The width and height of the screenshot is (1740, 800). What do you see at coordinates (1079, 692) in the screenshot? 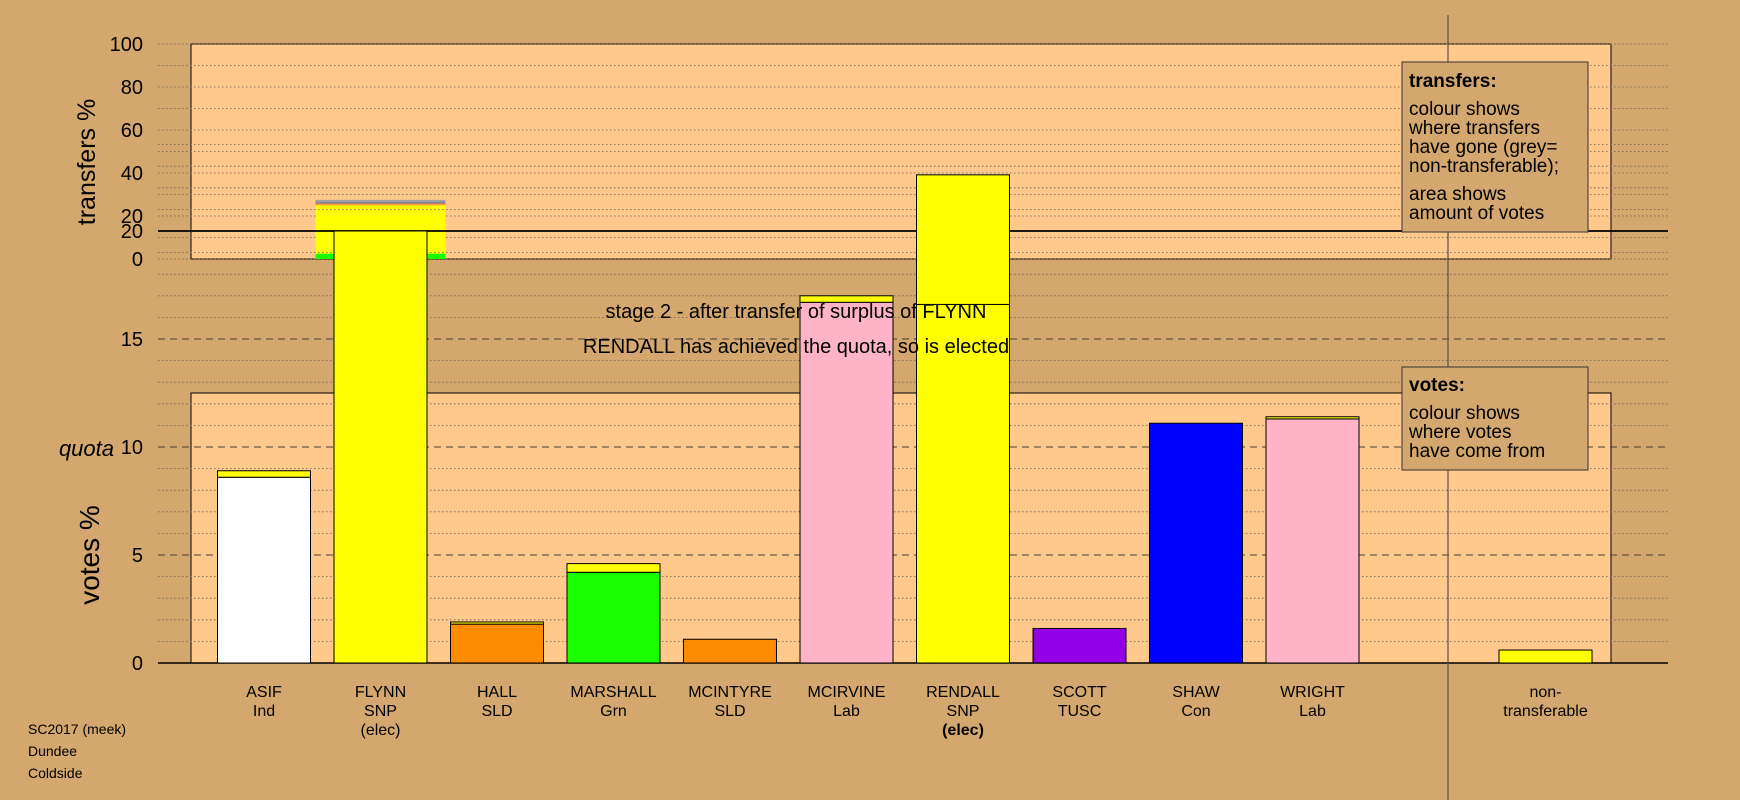
I see `candidate-name: SCOTT` at bounding box center [1079, 692].